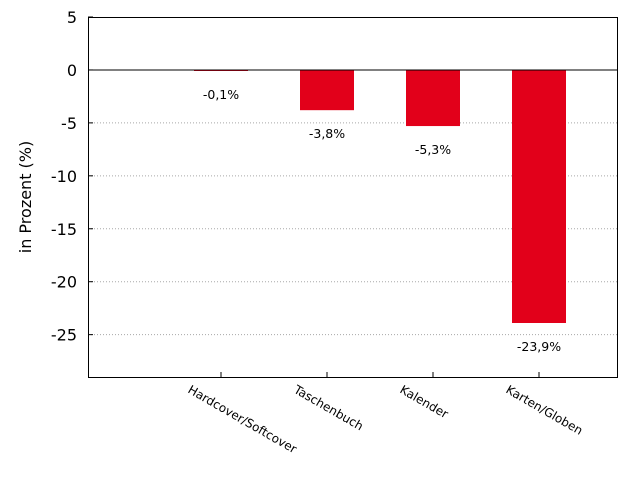 Image resolution: width=640 pixels, height=484 pixels. I want to click on data-label: -3,8%, so click(327, 133).